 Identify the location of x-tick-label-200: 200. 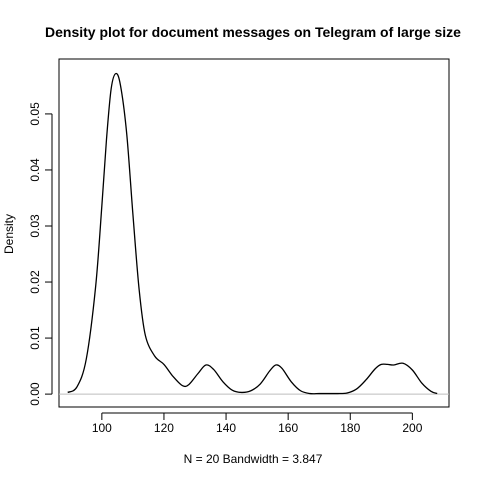
(412, 428).